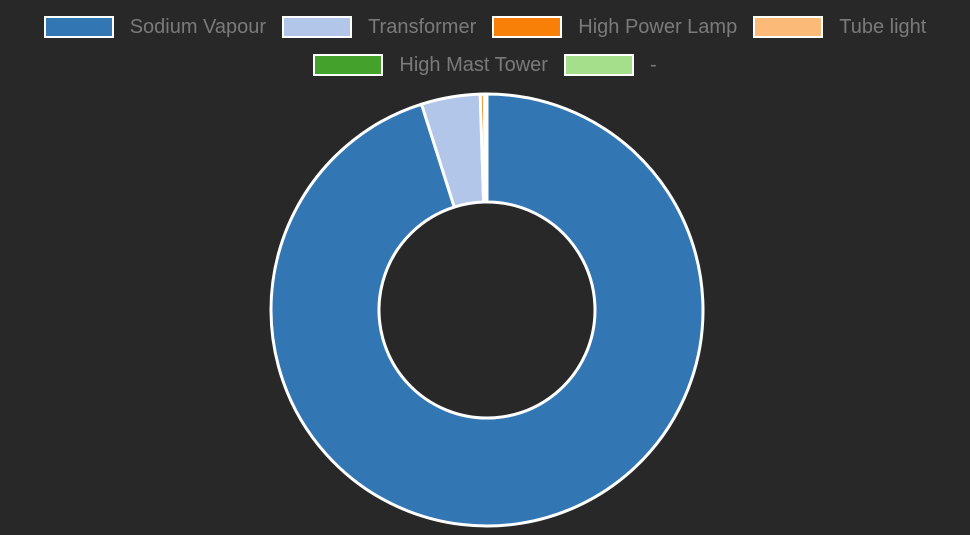 This screenshot has height=535, width=970. What do you see at coordinates (653, 65) in the screenshot?
I see `legend-label-dash: -` at bounding box center [653, 65].